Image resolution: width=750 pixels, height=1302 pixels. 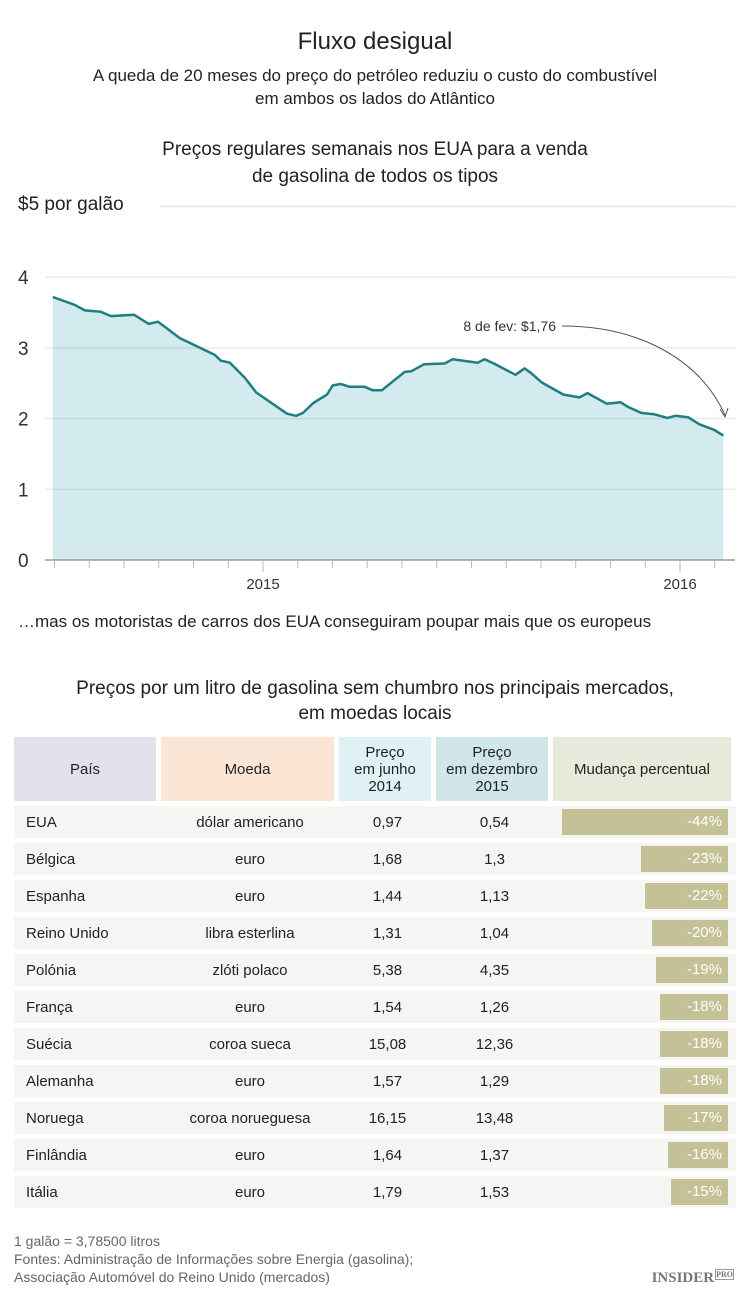 What do you see at coordinates (494, 896) in the screenshot?
I see `price-2015-cell: 1,13` at bounding box center [494, 896].